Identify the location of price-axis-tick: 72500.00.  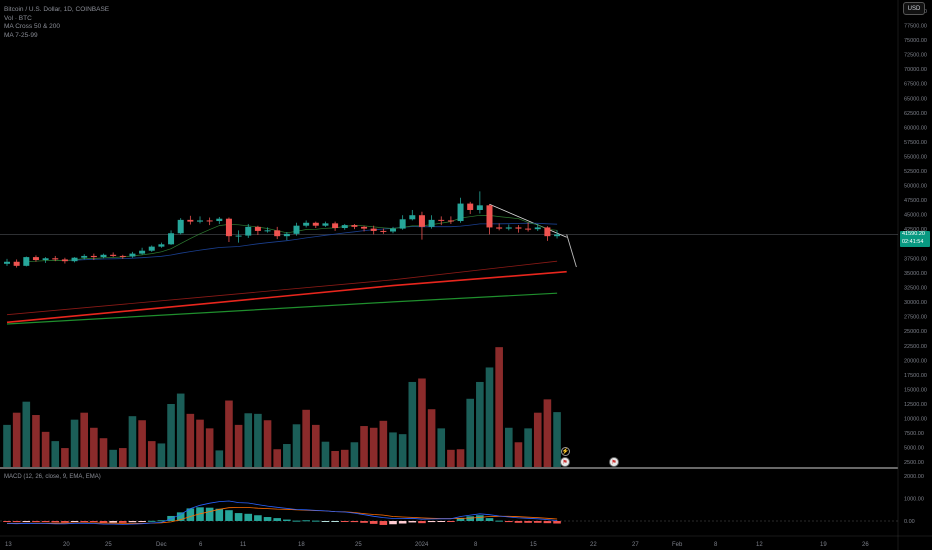
(915, 56).